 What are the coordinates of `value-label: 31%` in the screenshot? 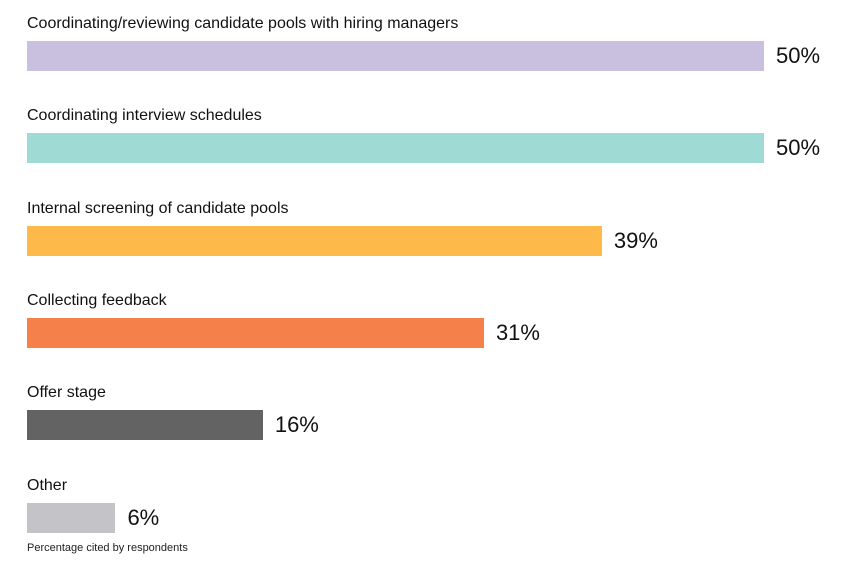 It's located at (517, 332).